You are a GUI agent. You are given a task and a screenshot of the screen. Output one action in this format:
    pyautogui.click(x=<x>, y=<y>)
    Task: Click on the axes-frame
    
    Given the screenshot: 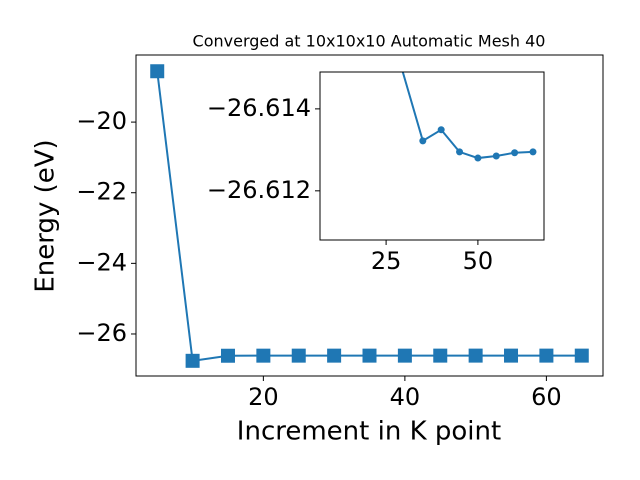 What is the action you would take?
    pyautogui.click(x=432, y=156)
    